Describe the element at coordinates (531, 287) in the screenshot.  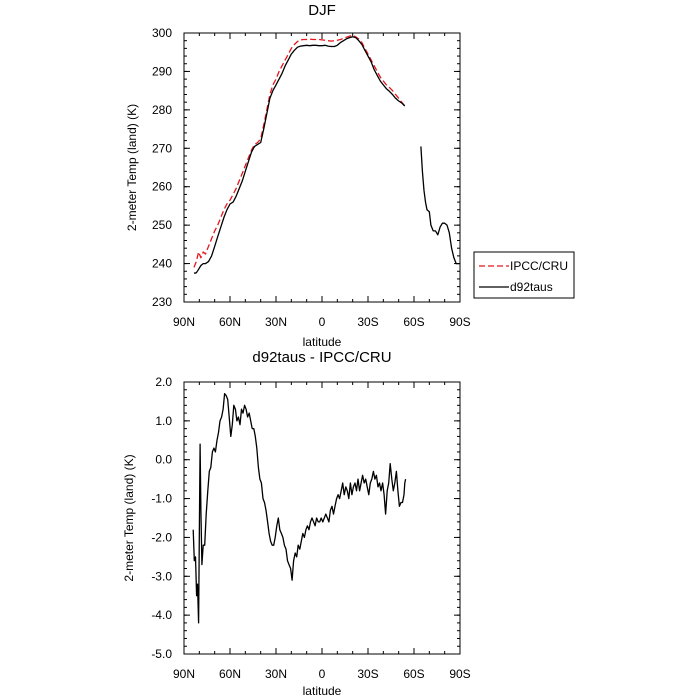
I see `legend-label: d92taus` at that location.